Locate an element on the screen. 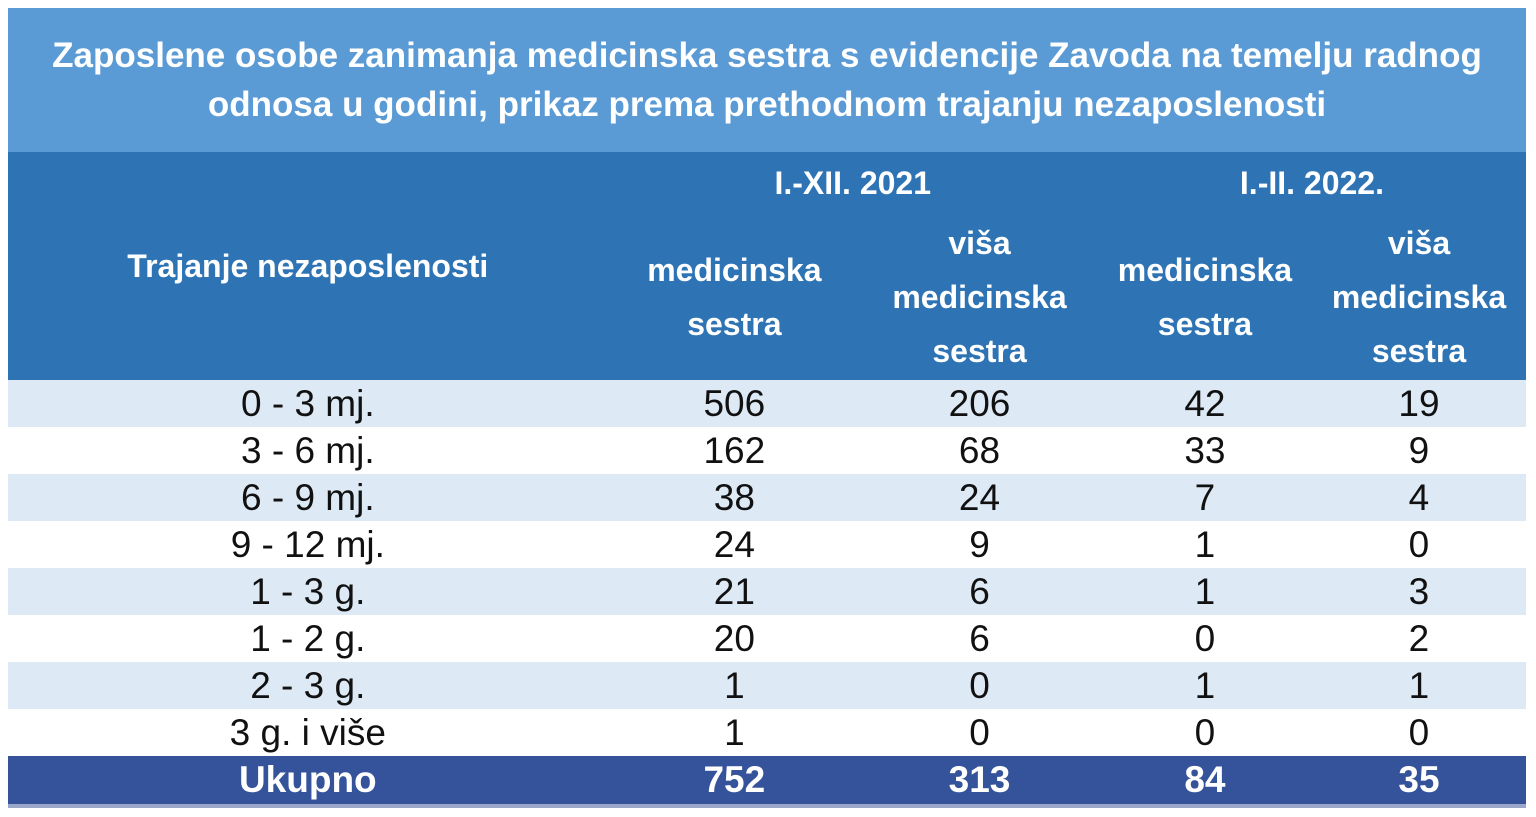 The height and width of the screenshot is (817, 1536). column-header-2021-medicinska-sestra: medicinska sestra is located at coordinates (734, 297).